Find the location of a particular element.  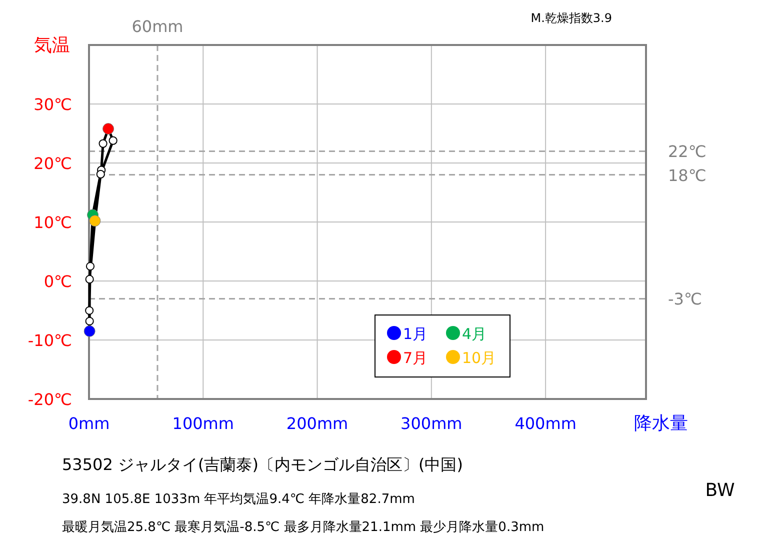

legend-label: 4月 is located at coordinates (474, 334).